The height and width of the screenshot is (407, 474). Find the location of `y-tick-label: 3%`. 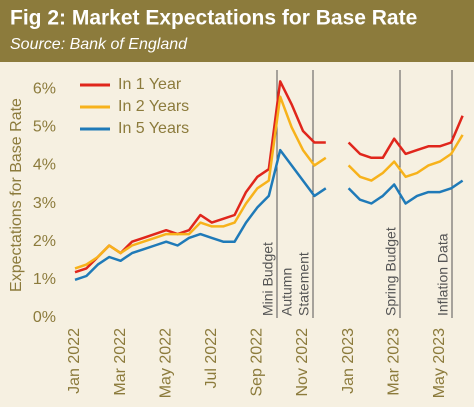

y-tick-label: 3% is located at coordinates (44, 203).